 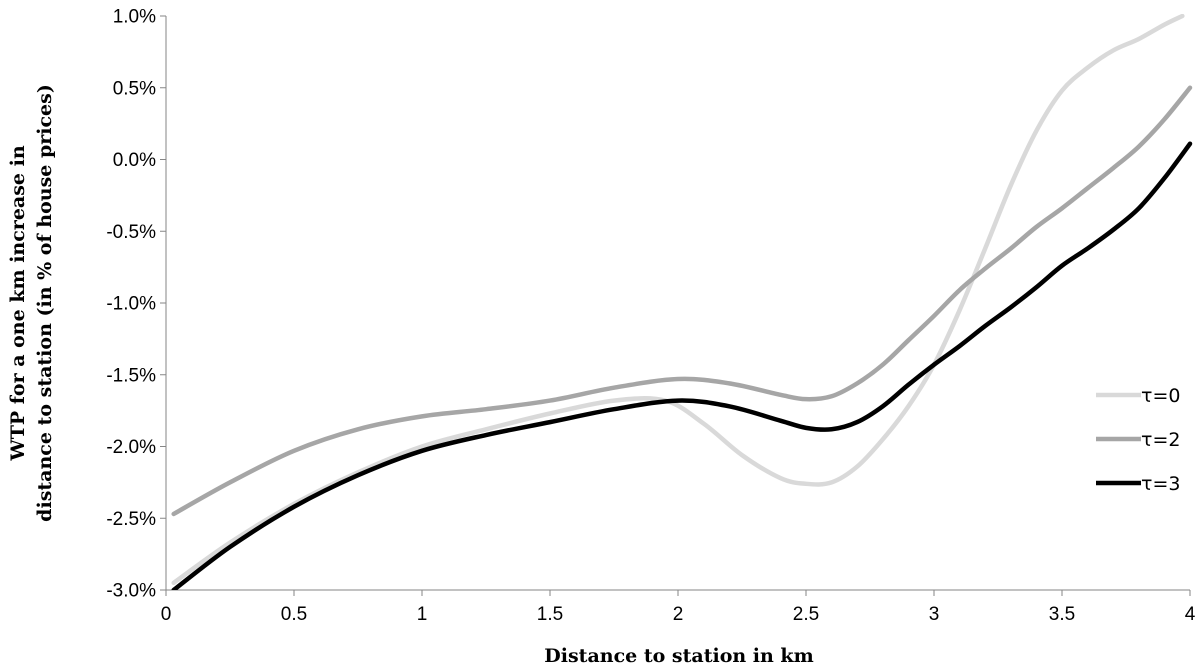 What do you see at coordinates (131, 304) in the screenshot?
I see `y-tick-label: -1.0%` at bounding box center [131, 304].